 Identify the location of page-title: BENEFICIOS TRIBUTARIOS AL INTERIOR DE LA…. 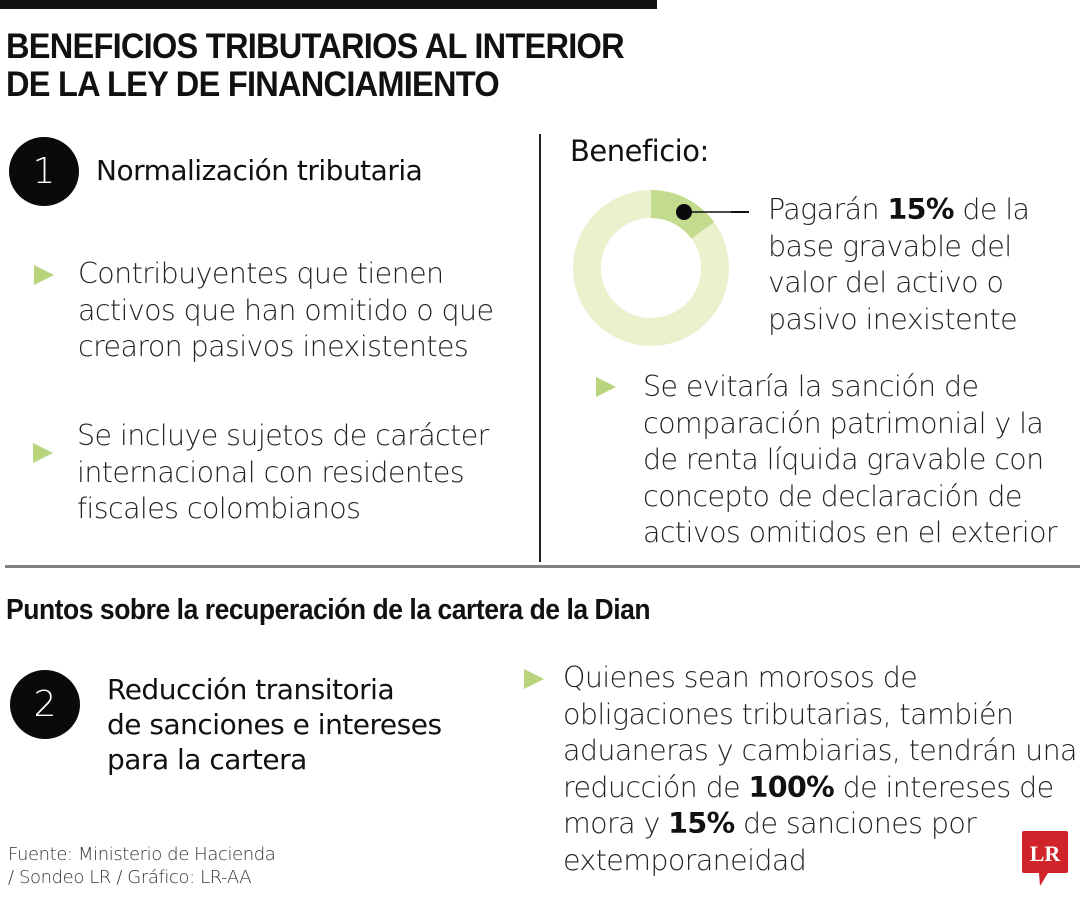
(315, 65).